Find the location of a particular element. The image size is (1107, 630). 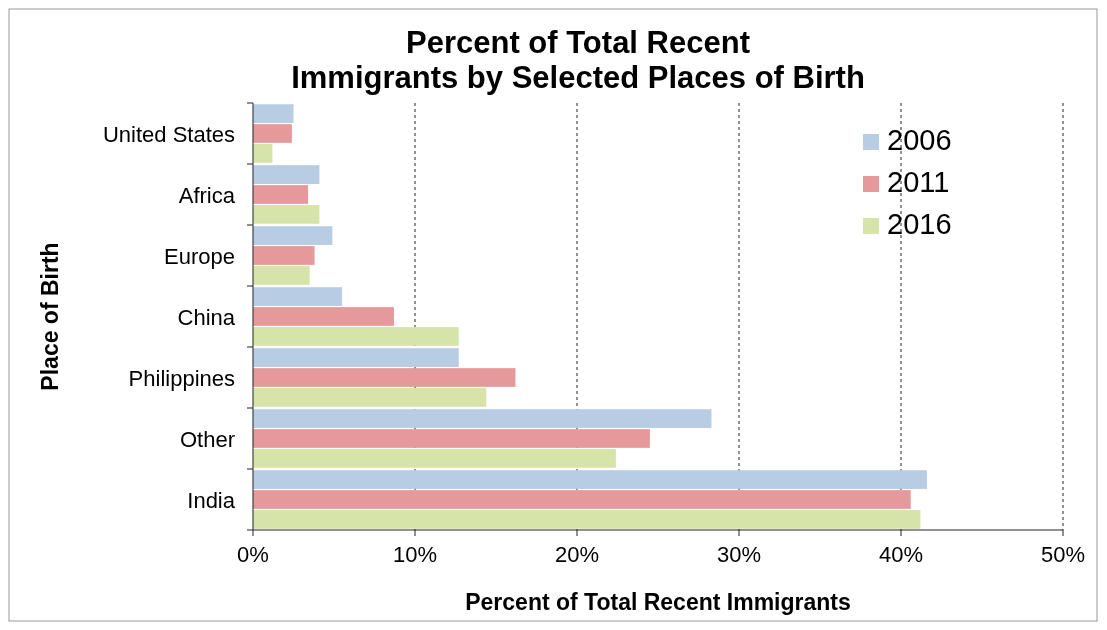

legend-label: 2011 is located at coordinates (918, 182).